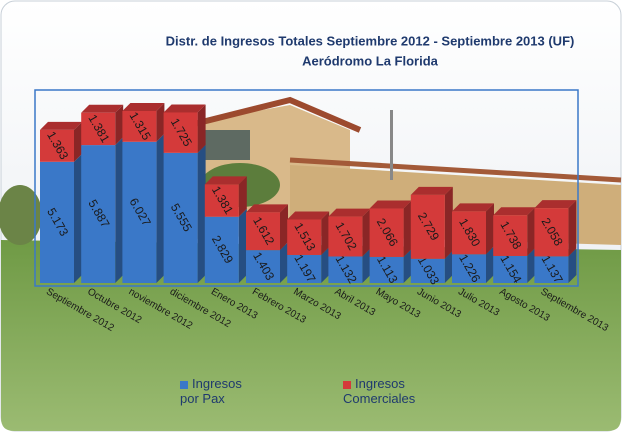 Image resolution: width=622 pixels, height=432 pixels. I want to click on legend-item: Ingresos Comerciales, so click(383, 391).